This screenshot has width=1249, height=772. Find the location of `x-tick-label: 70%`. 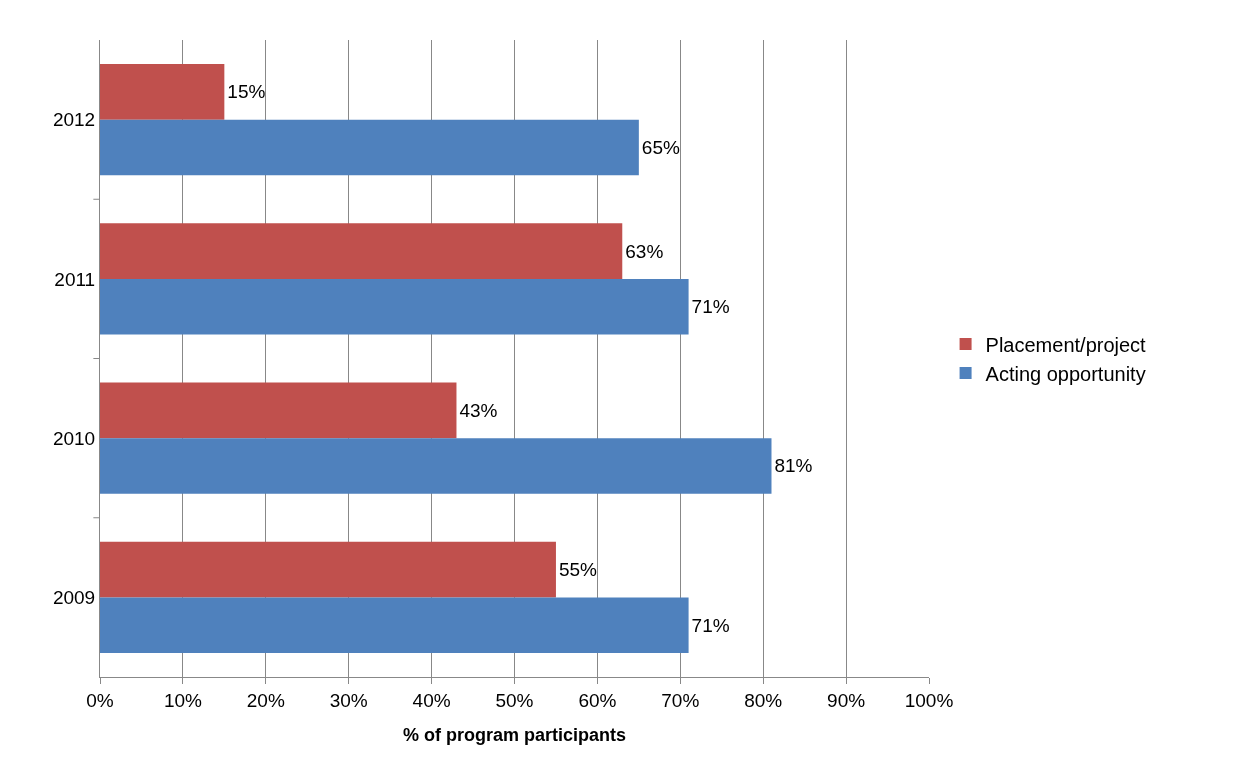

x-tick-label: 70% is located at coordinates (680, 700).